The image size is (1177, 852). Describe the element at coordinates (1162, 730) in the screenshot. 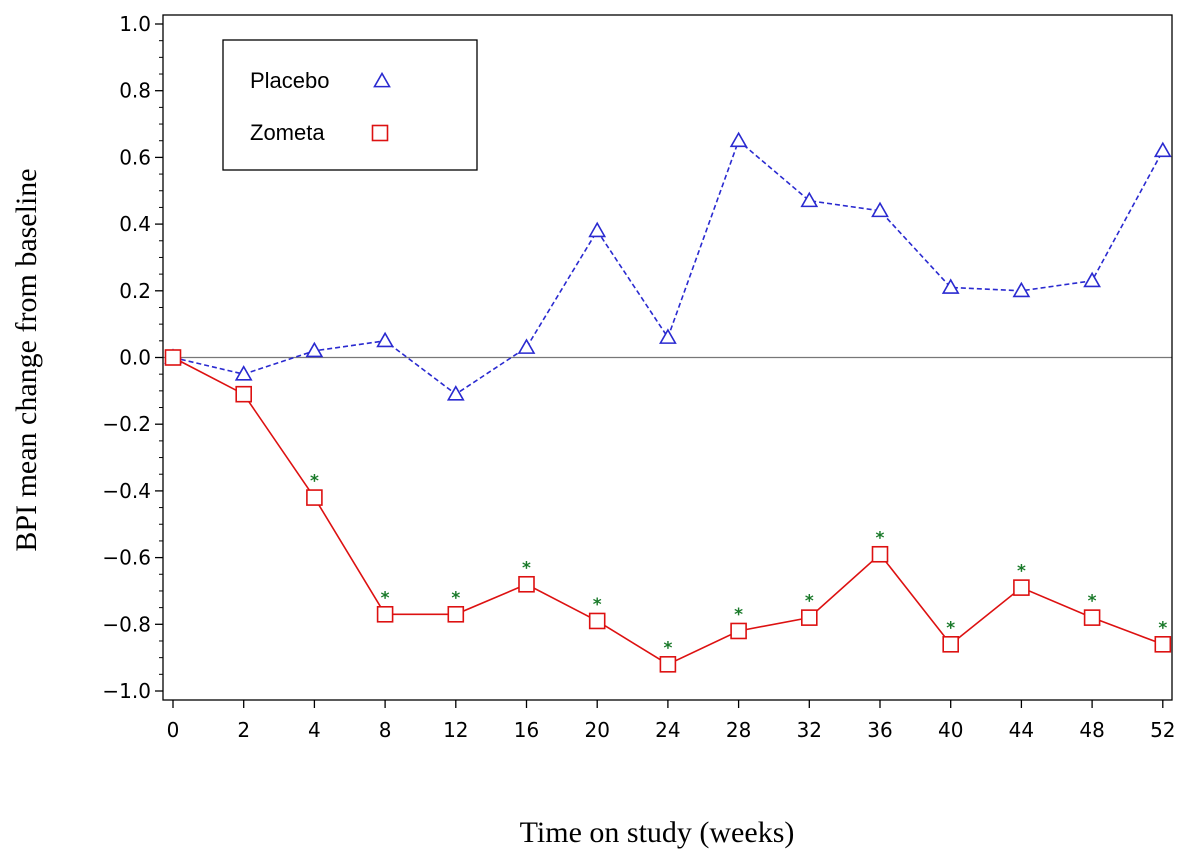

I see `x-tick-label: 52` at that location.